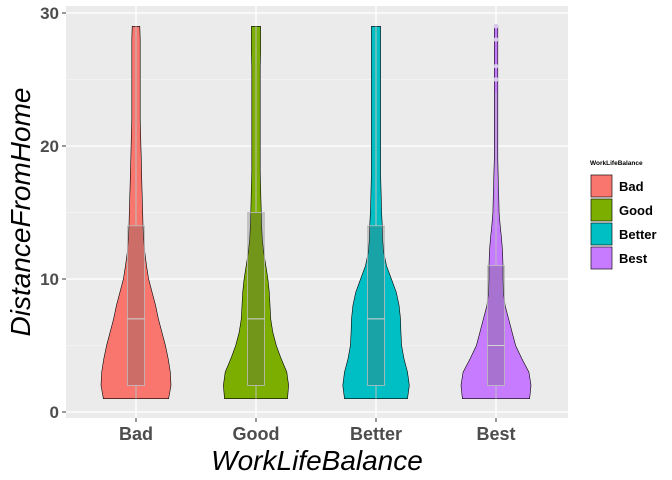 The height and width of the screenshot is (480, 672). What do you see at coordinates (136, 305) in the screenshot?
I see `box-bad` at bounding box center [136, 305].